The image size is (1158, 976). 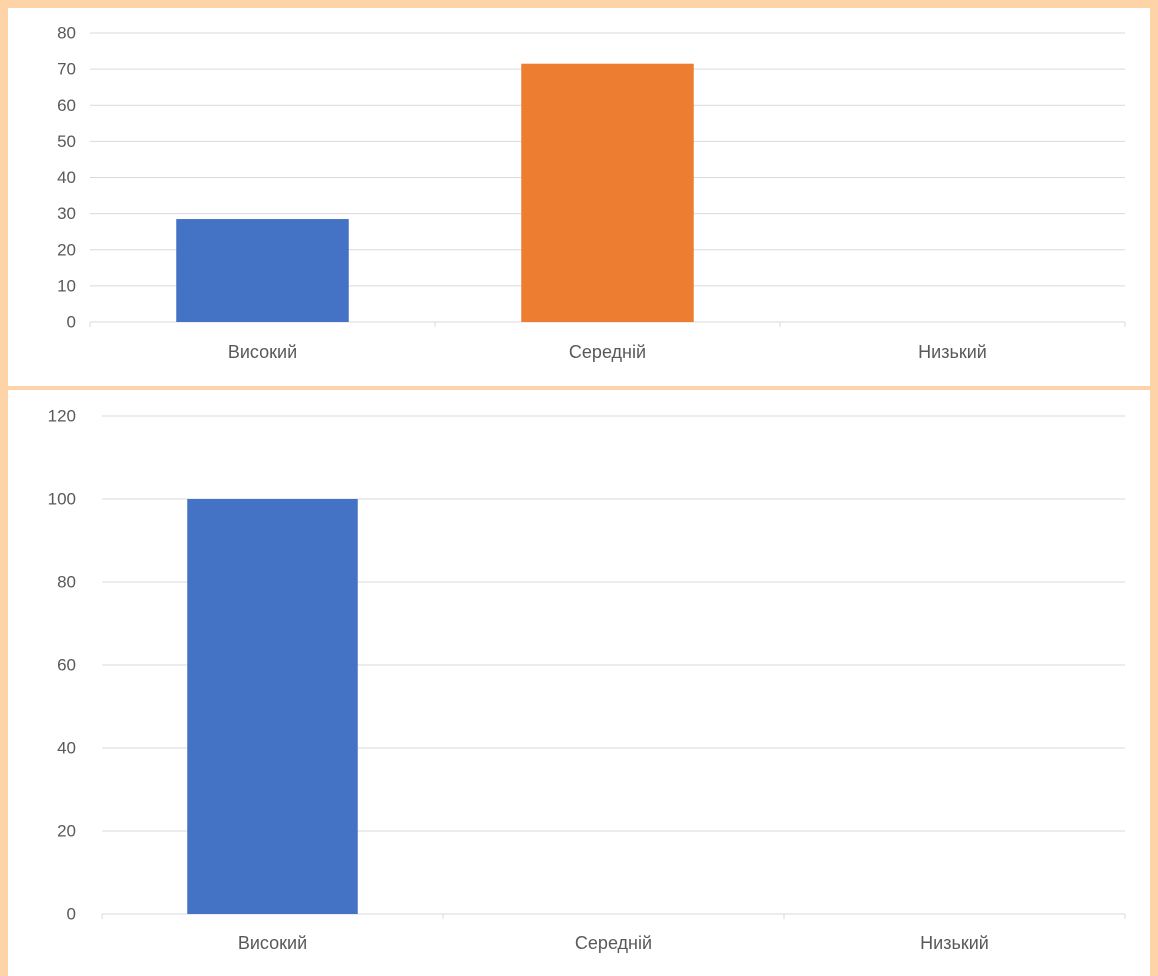 What do you see at coordinates (62, 416) in the screenshot?
I see `y-tick-label: 120` at bounding box center [62, 416].